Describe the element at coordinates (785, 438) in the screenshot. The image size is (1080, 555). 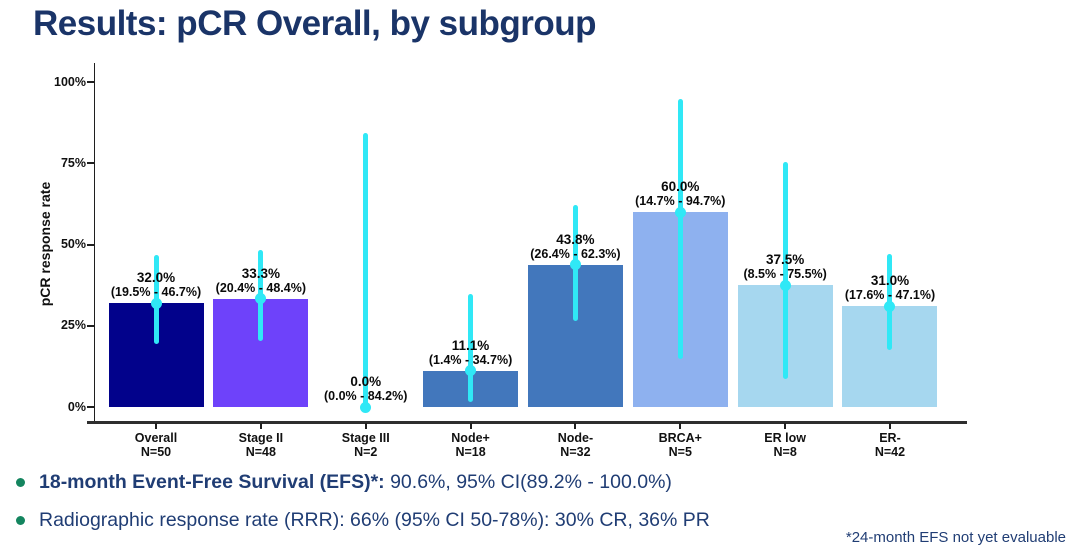
I see `category-name: ER low` at that location.